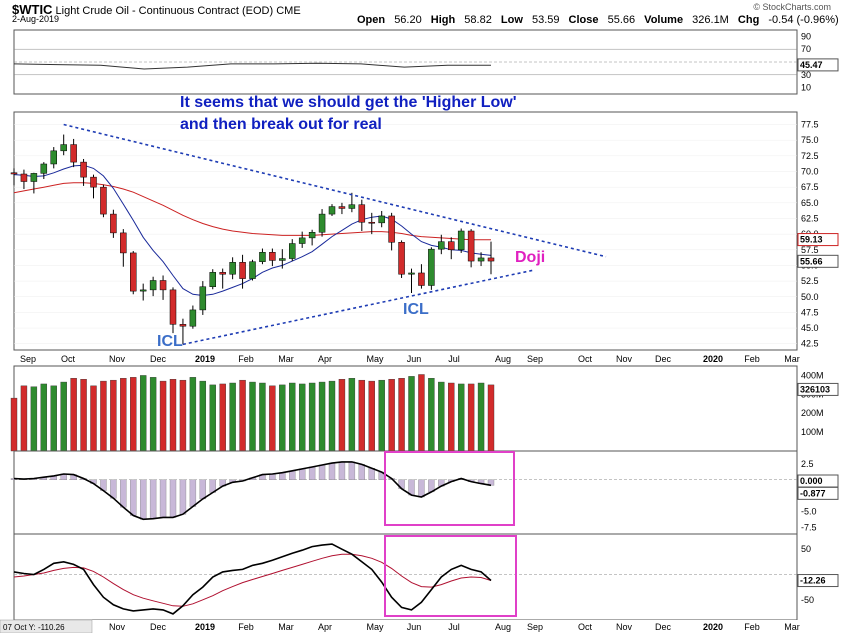 Image resolution: width=843 pixels, height=633 pixels. Describe the element at coordinates (205, 359) in the screenshot. I see `x-tick-label: 2019` at that location.